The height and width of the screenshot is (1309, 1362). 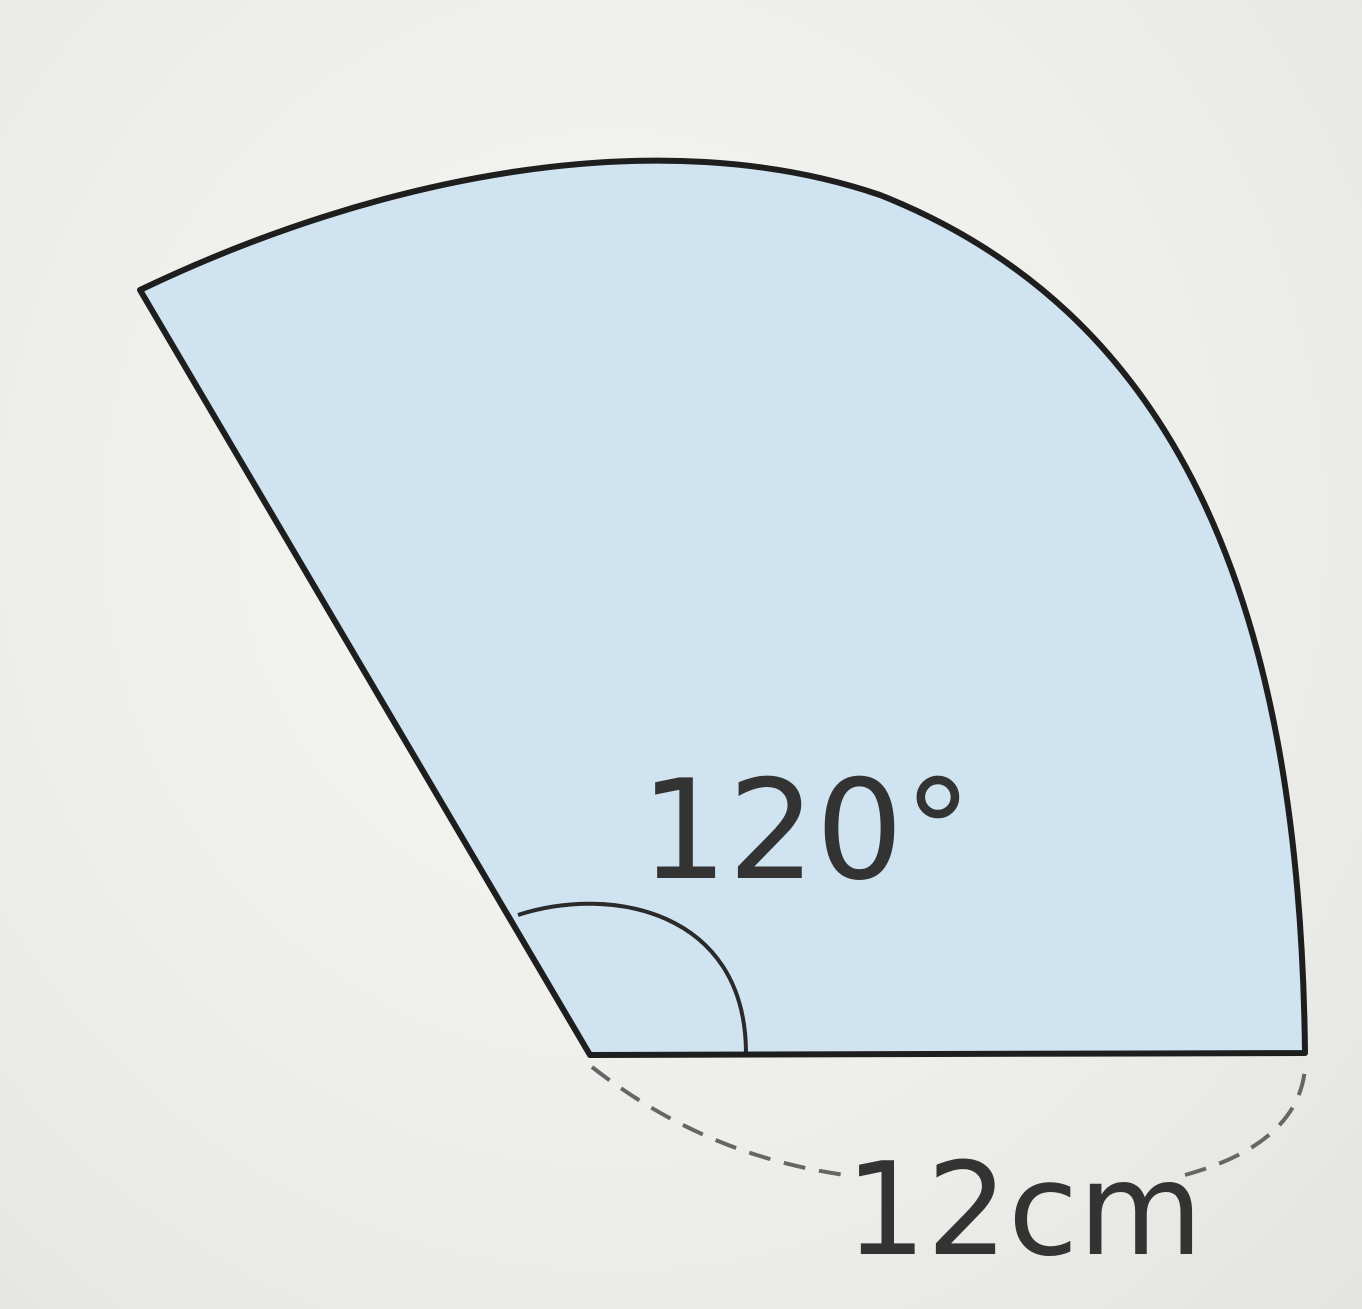 What do you see at coordinates (718, 1121) in the screenshot?
I see `dimension-arc-left` at bounding box center [718, 1121].